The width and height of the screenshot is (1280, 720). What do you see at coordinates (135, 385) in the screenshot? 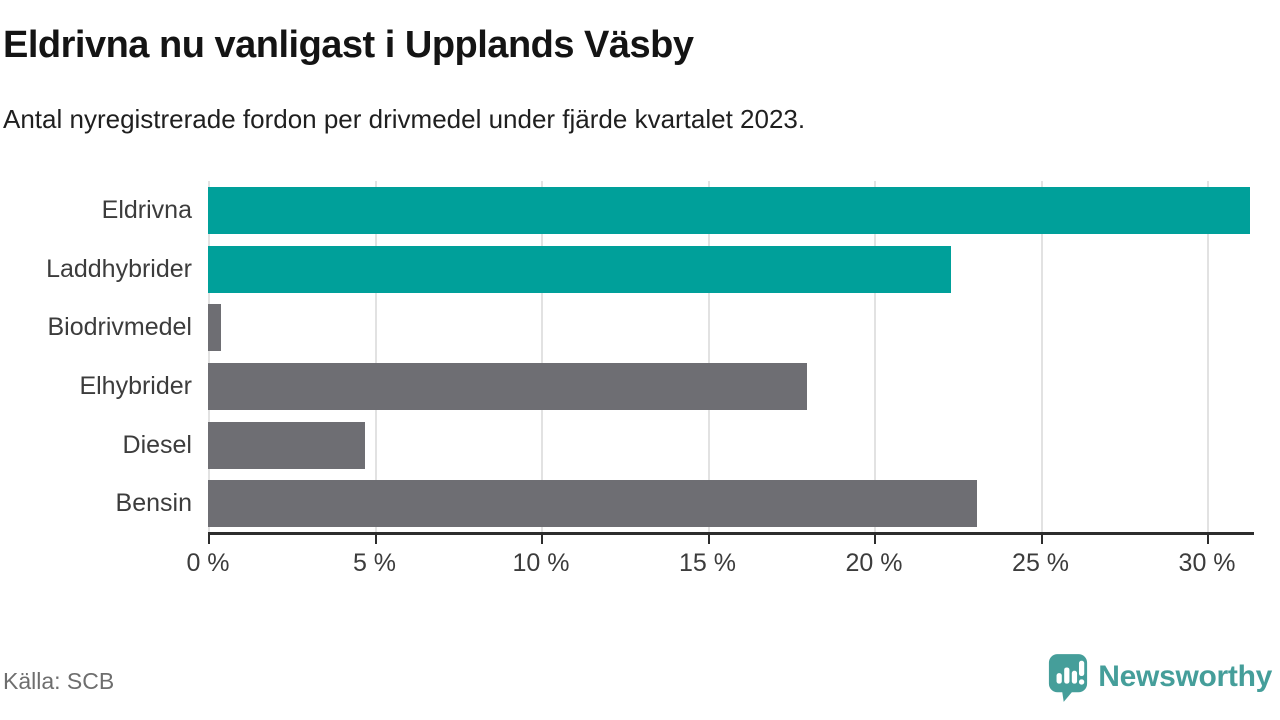
I see `category-label: Elhybrider` at bounding box center [135, 385].